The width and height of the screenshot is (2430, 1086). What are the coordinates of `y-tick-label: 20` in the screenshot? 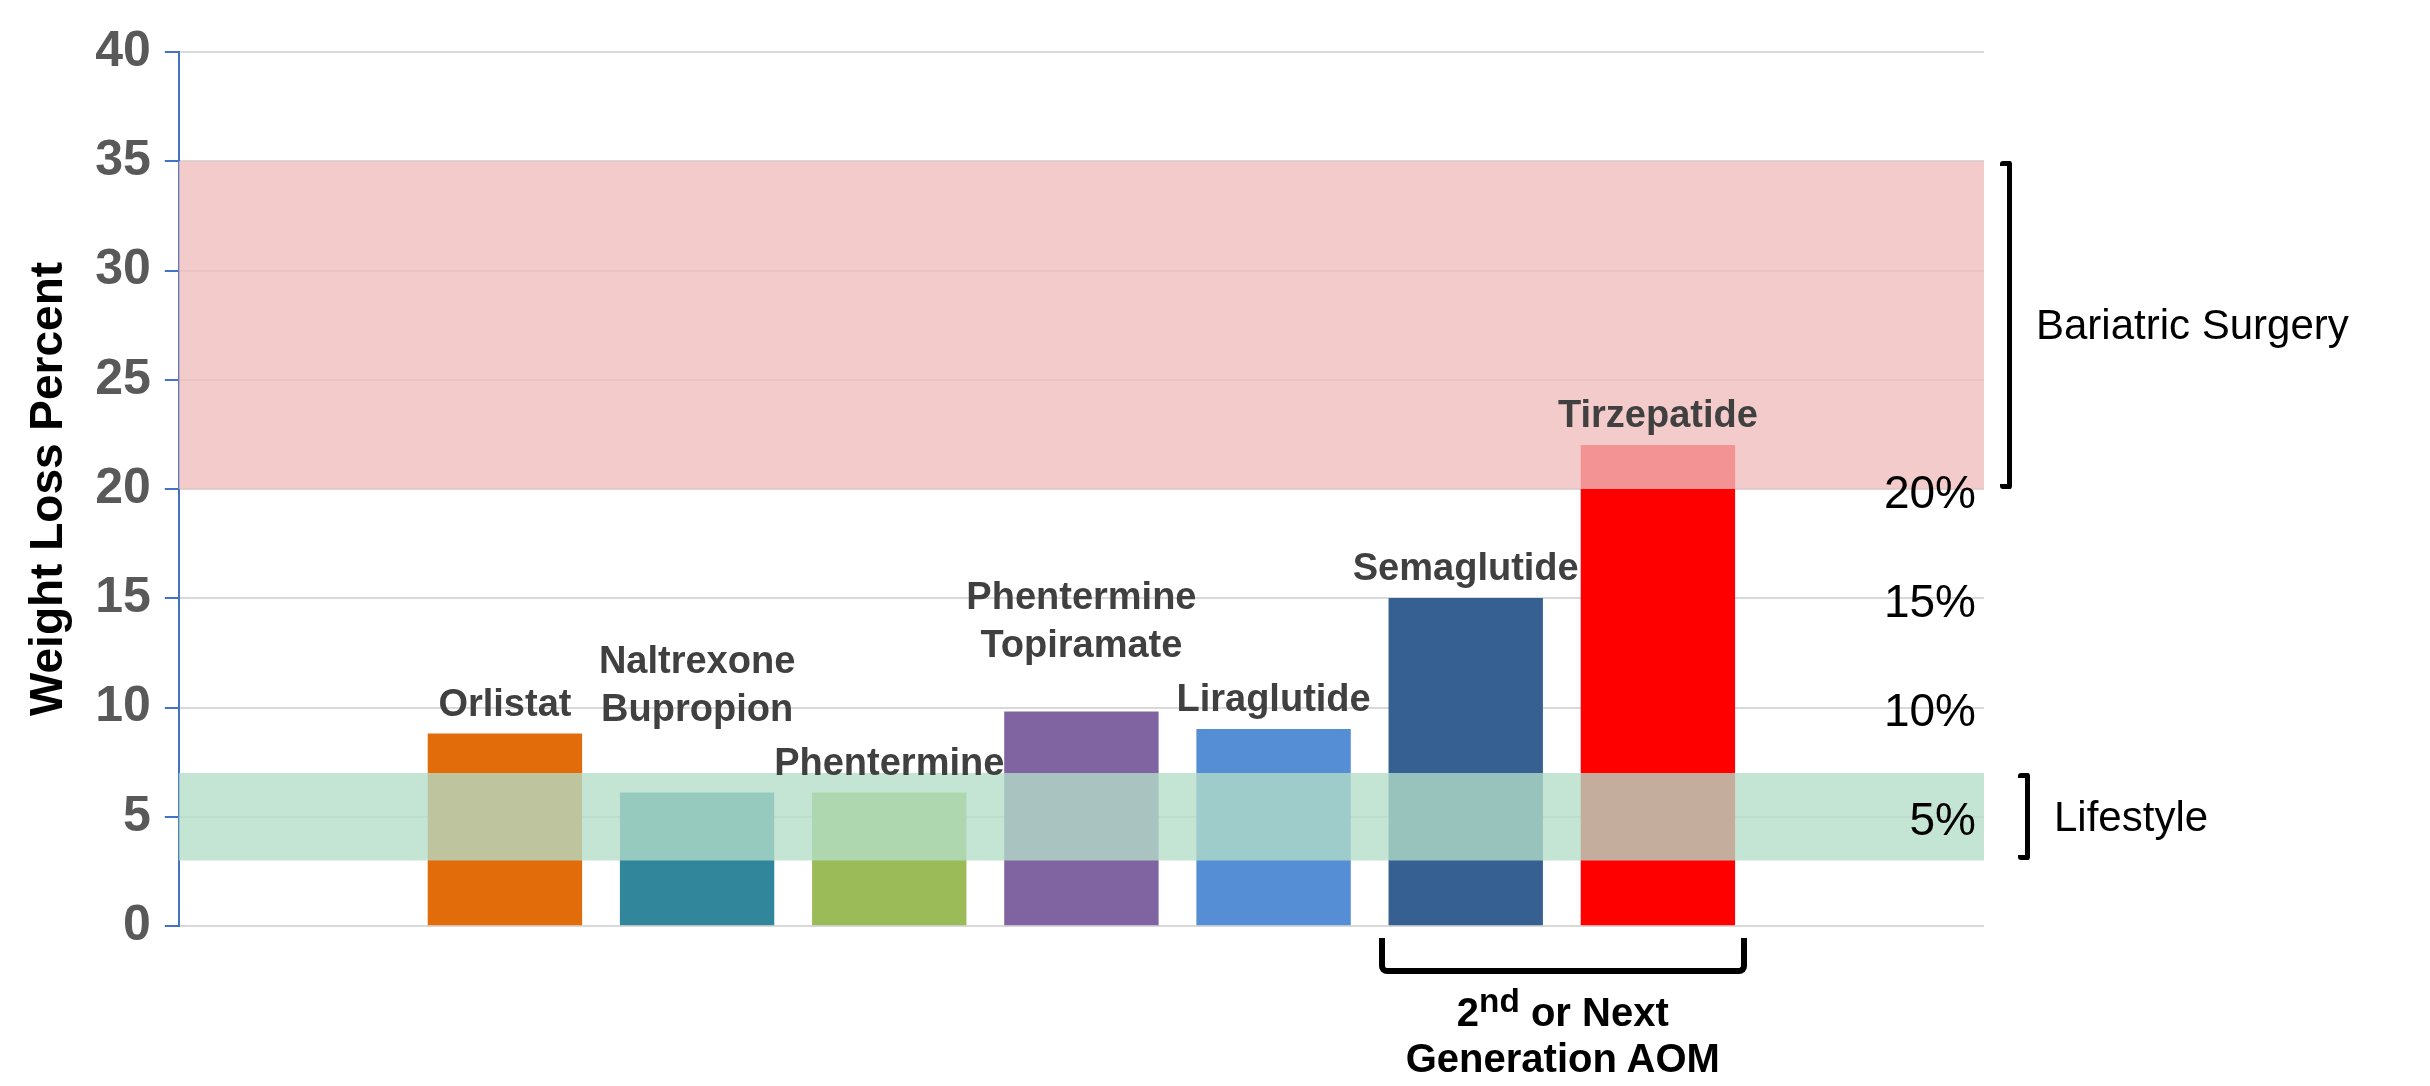 It's located at (123, 485).